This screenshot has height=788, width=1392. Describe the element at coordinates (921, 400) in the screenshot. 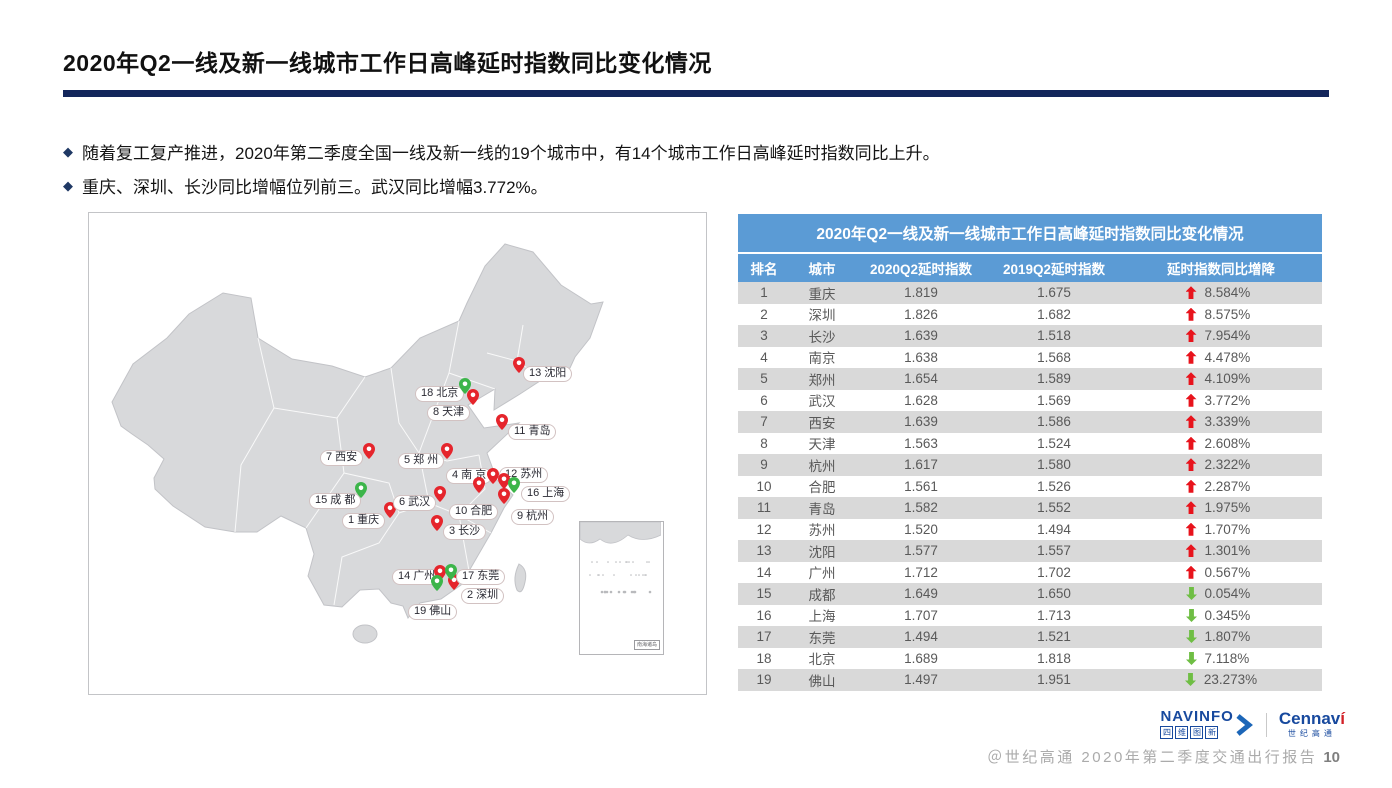

I see `cell-2020q2-index: 1.628` at that location.